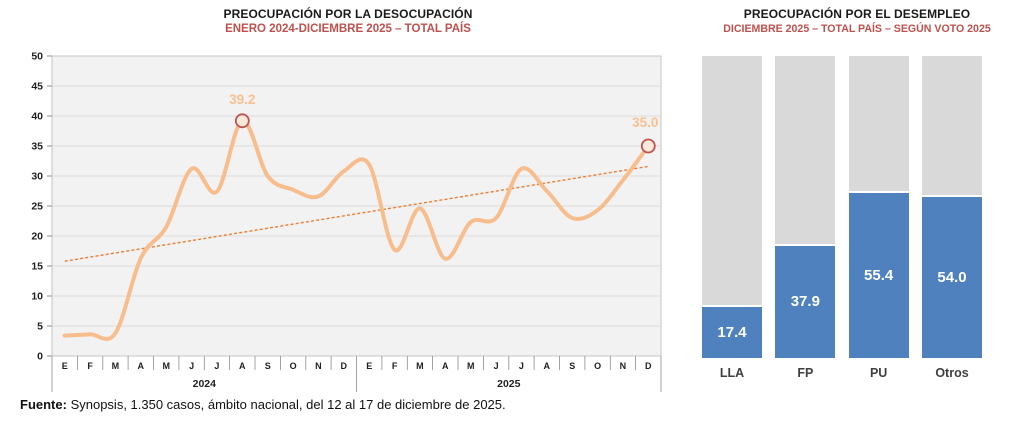  Describe the element at coordinates (842, 373) in the screenshot. I see `bar-category-labels: LLA FP PU Otros` at that location.